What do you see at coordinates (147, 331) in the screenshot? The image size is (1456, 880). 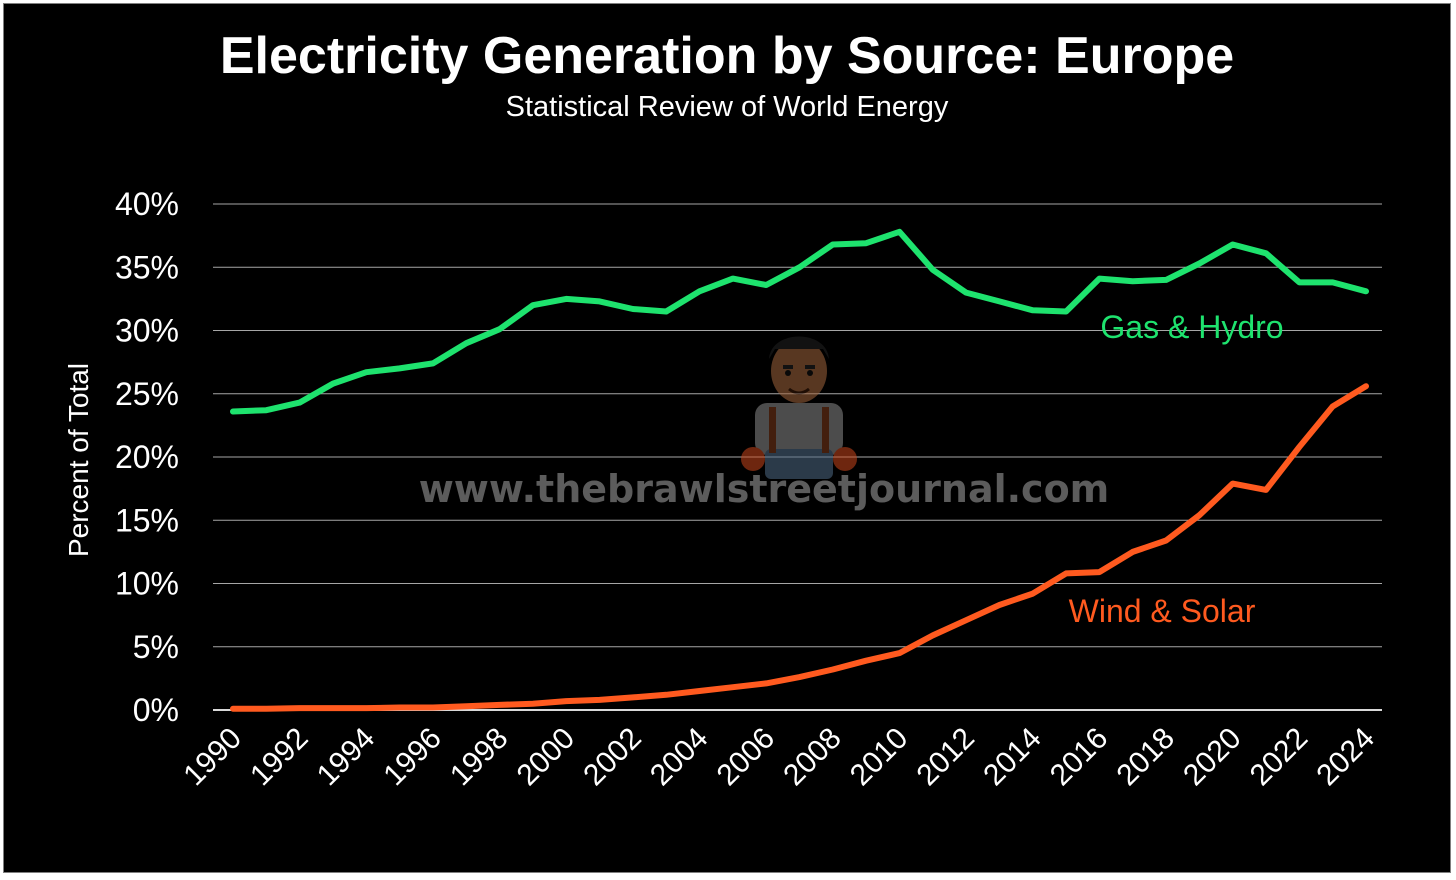 I see `y-tick-label: 30%` at bounding box center [147, 331].